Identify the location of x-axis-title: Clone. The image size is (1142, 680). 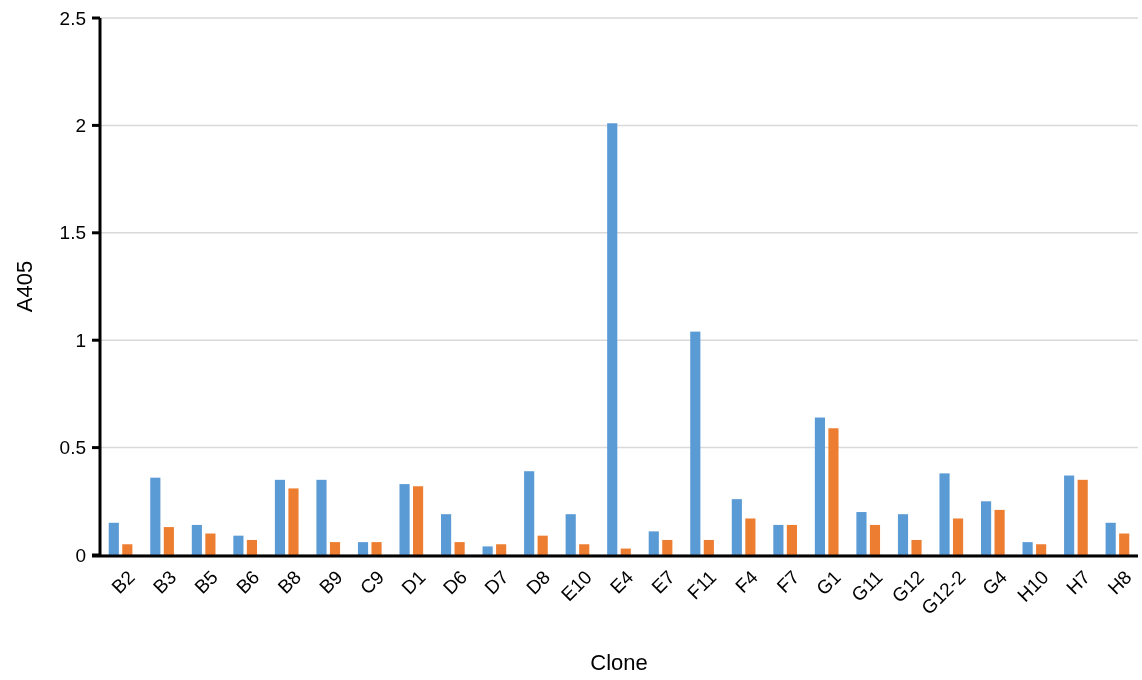
(619, 662).